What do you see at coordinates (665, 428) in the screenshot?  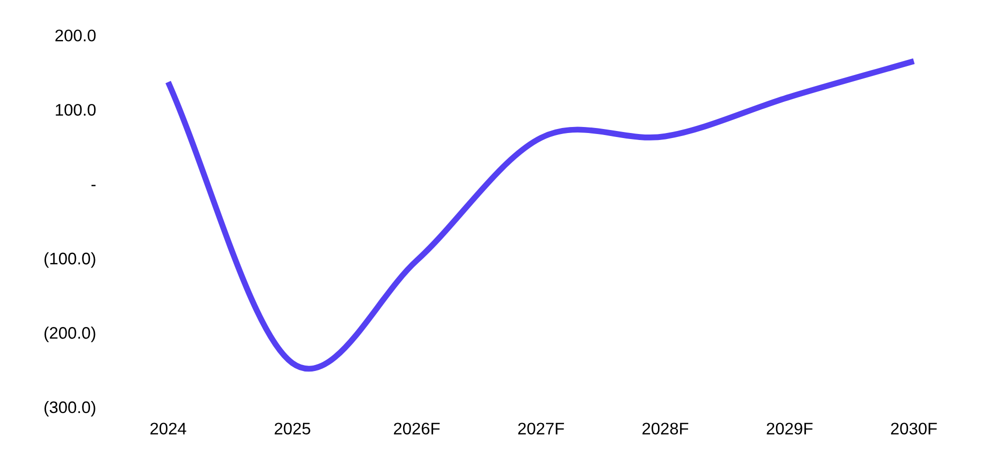 I see `x-tick-label: 2028F` at bounding box center [665, 428].